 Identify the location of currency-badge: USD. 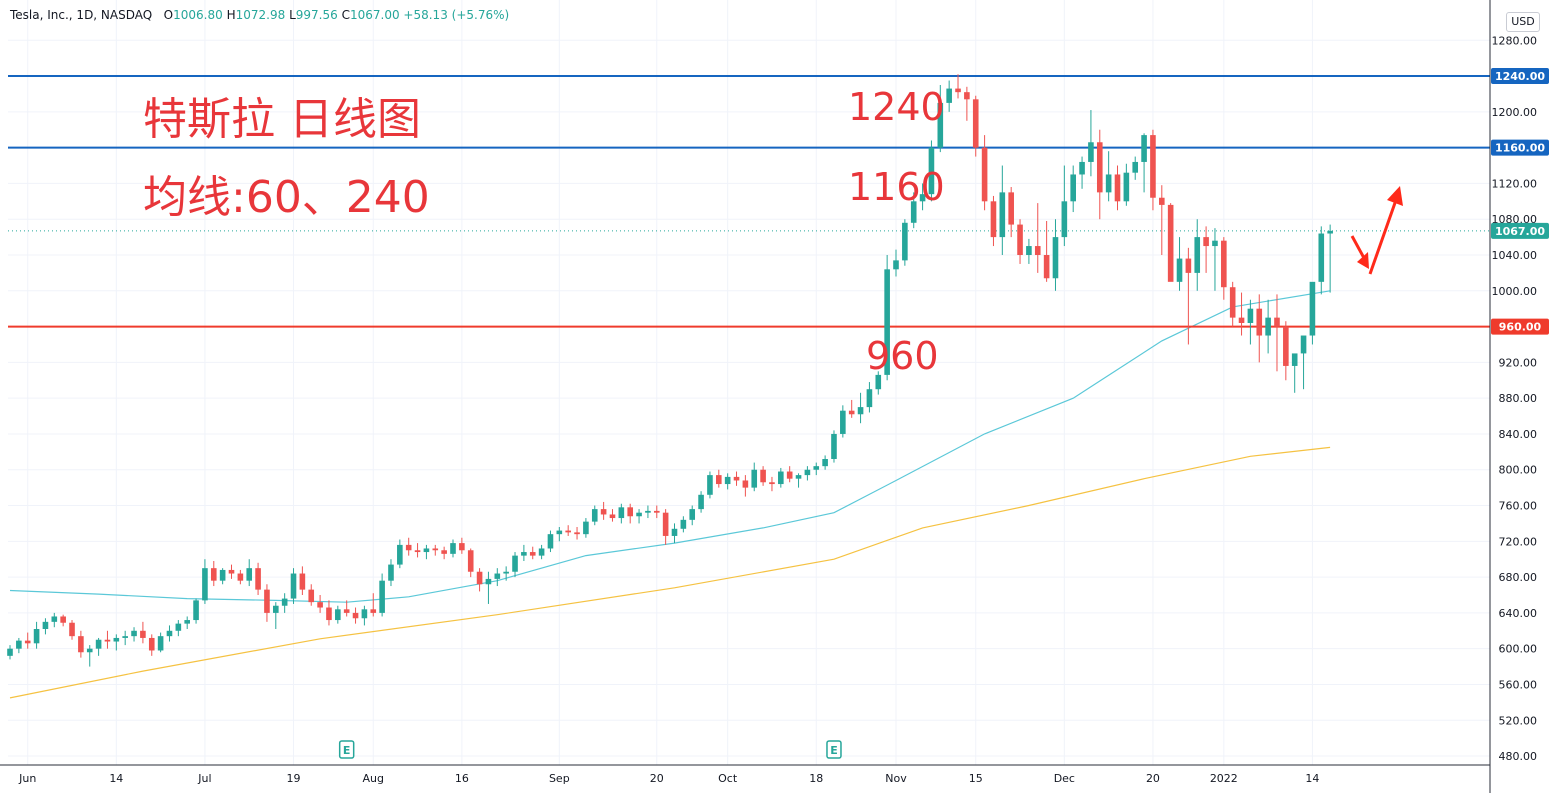
(1523, 22).